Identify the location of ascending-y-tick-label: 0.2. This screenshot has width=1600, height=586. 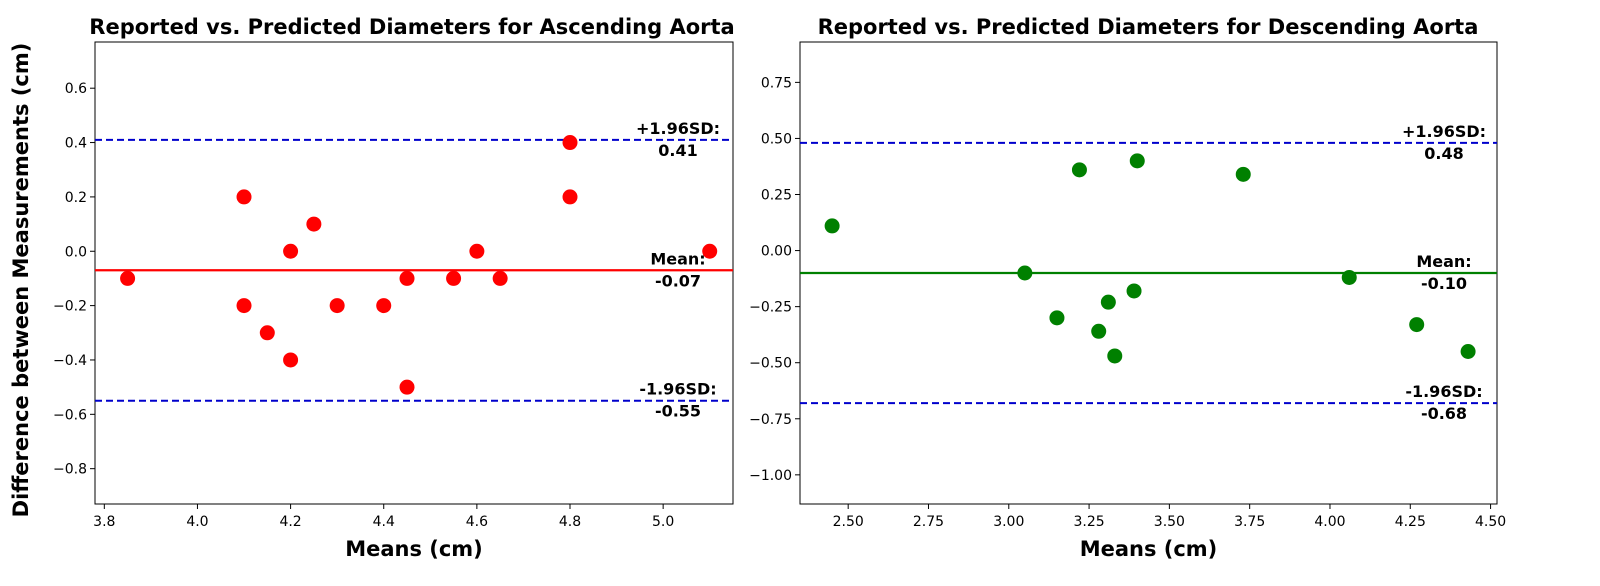
(76, 198).